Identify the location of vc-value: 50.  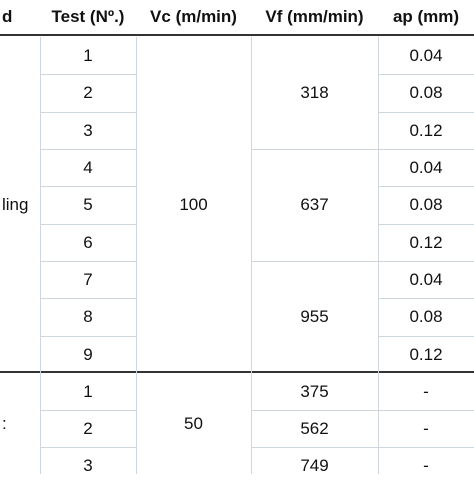
(193, 423).